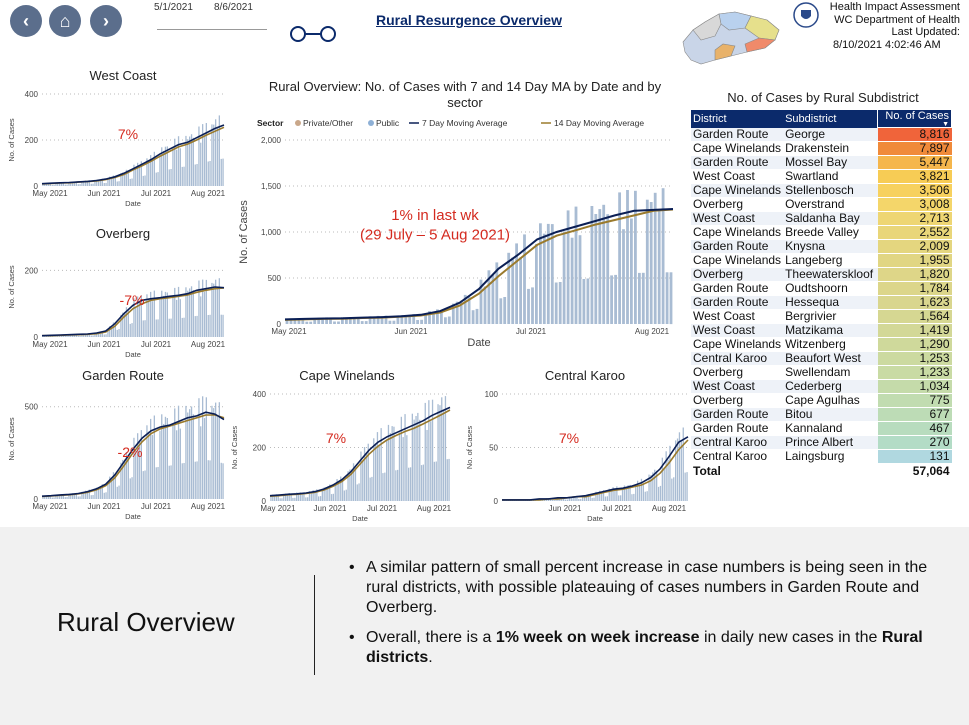  I want to click on table-row: Garden Route Oudtshoorn 1,784, so click(821, 288).